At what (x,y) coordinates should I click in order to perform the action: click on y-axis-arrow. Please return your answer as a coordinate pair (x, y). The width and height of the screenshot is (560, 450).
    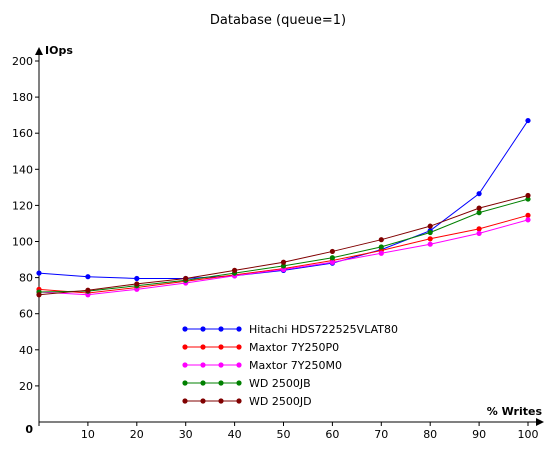
    Looking at the image, I should click on (39, 51).